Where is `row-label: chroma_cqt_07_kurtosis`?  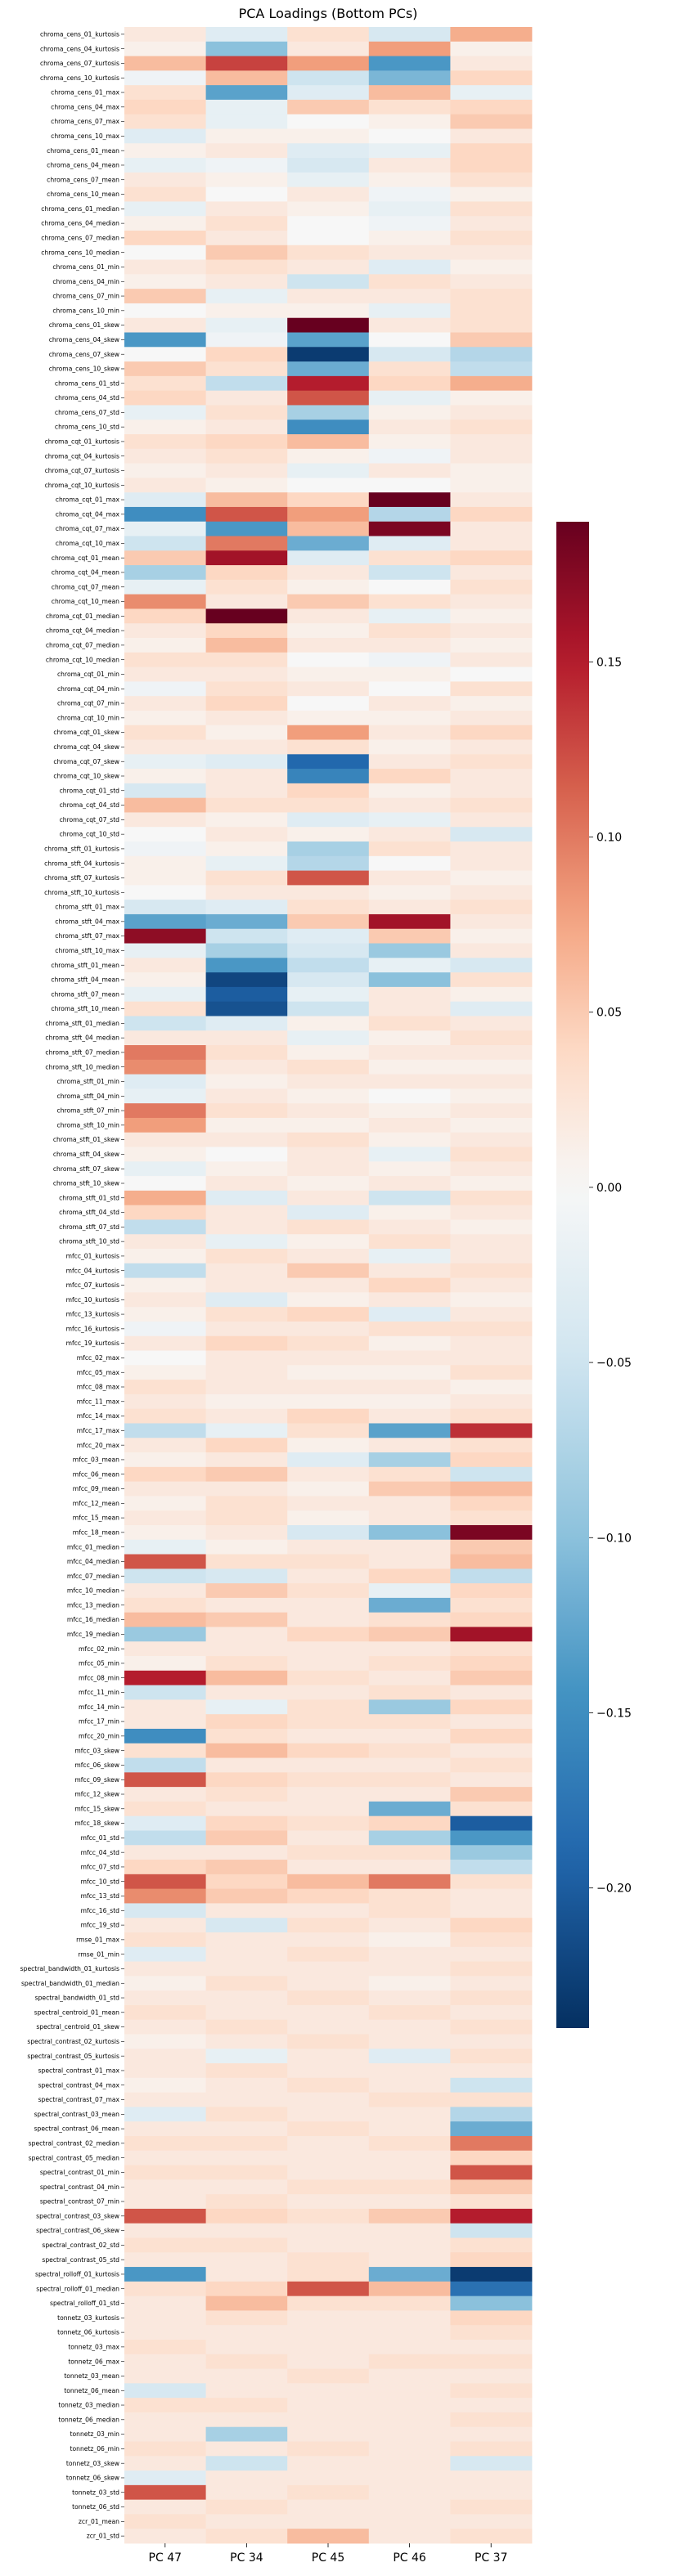 row-label: chroma_cqt_07_kurtosis is located at coordinates (82, 471).